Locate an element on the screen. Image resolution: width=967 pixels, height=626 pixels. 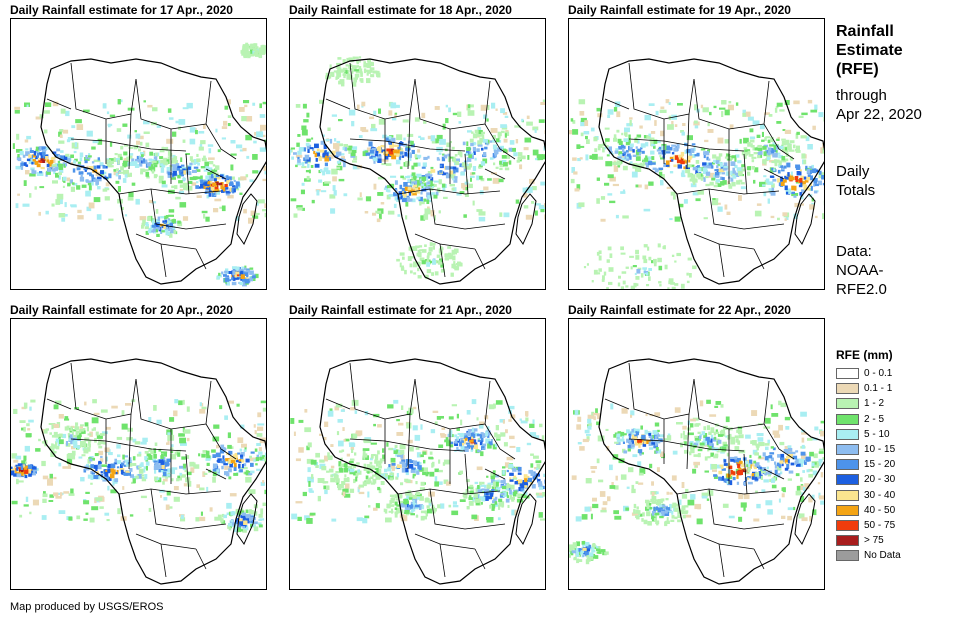
legend-label: No Data is located at coordinates (882, 556).